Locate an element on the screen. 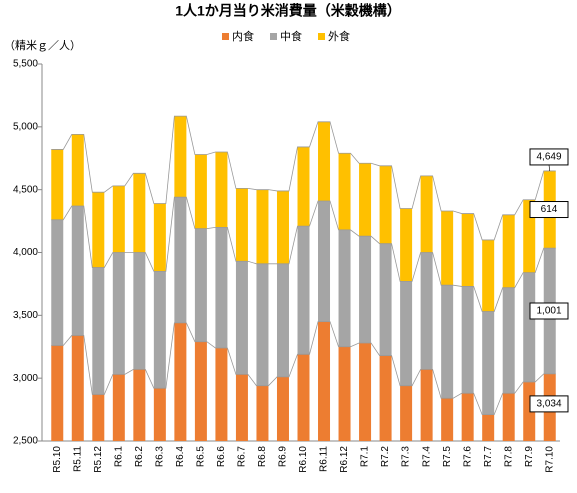  x-tick-label: R7.4 is located at coordinates (426, 457).